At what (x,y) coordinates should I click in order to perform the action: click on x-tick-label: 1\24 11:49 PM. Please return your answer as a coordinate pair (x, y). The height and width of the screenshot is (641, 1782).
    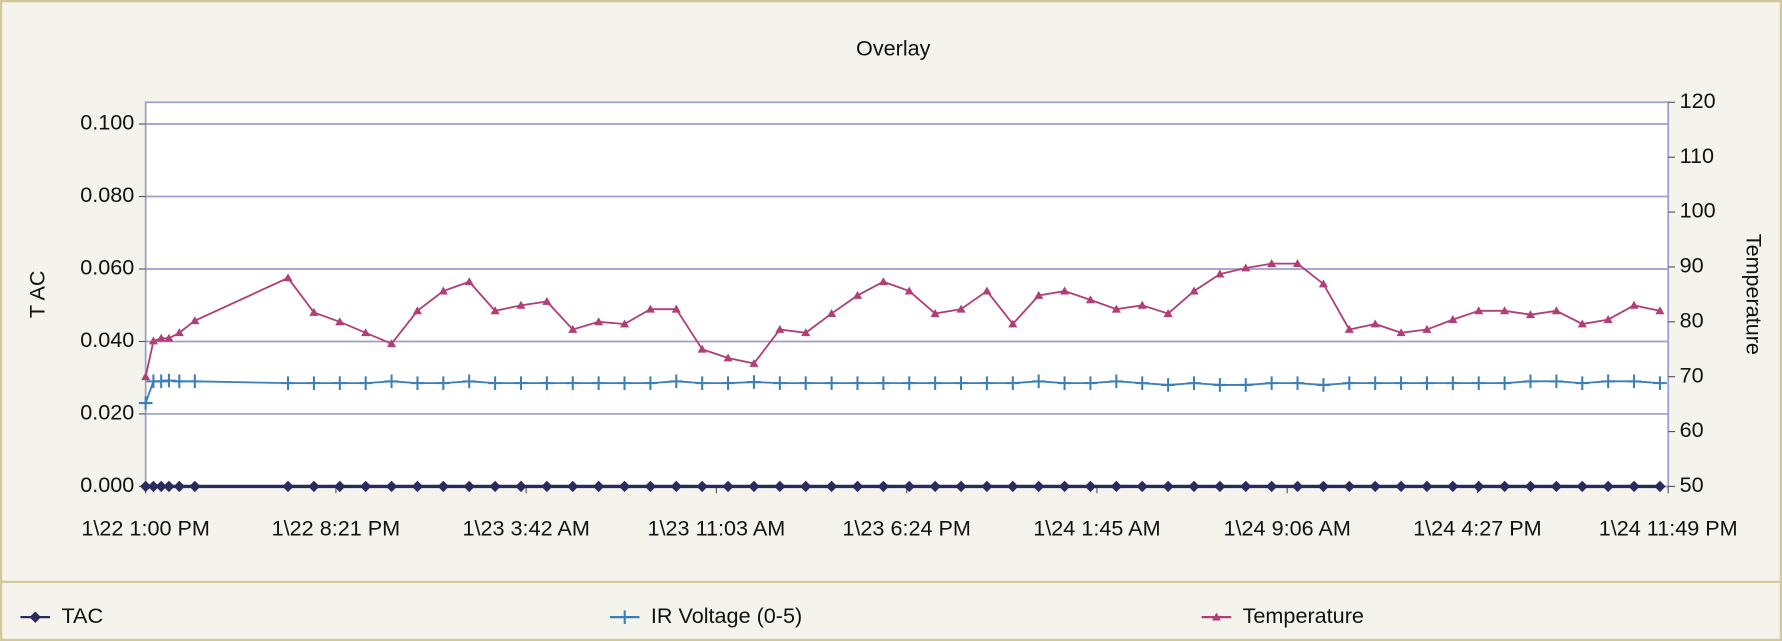
    Looking at the image, I should click on (1668, 527).